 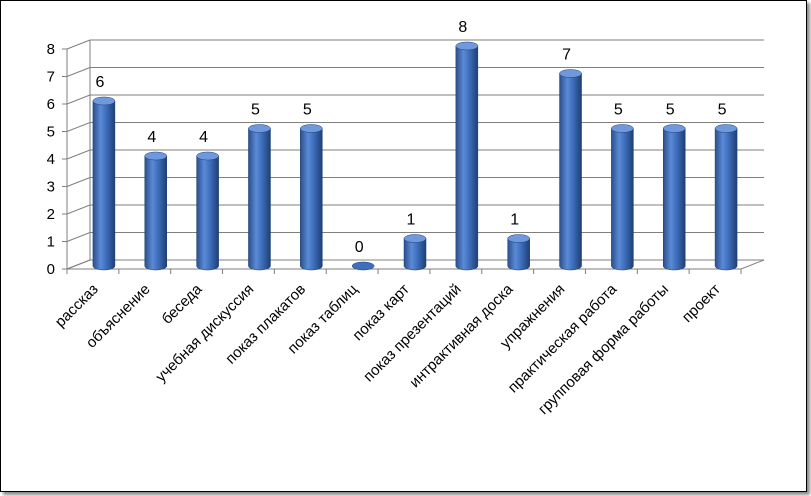 What do you see at coordinates (182, 303) in the screenshot?
I see `category-label: беседа` at bounding box center [182, 303].